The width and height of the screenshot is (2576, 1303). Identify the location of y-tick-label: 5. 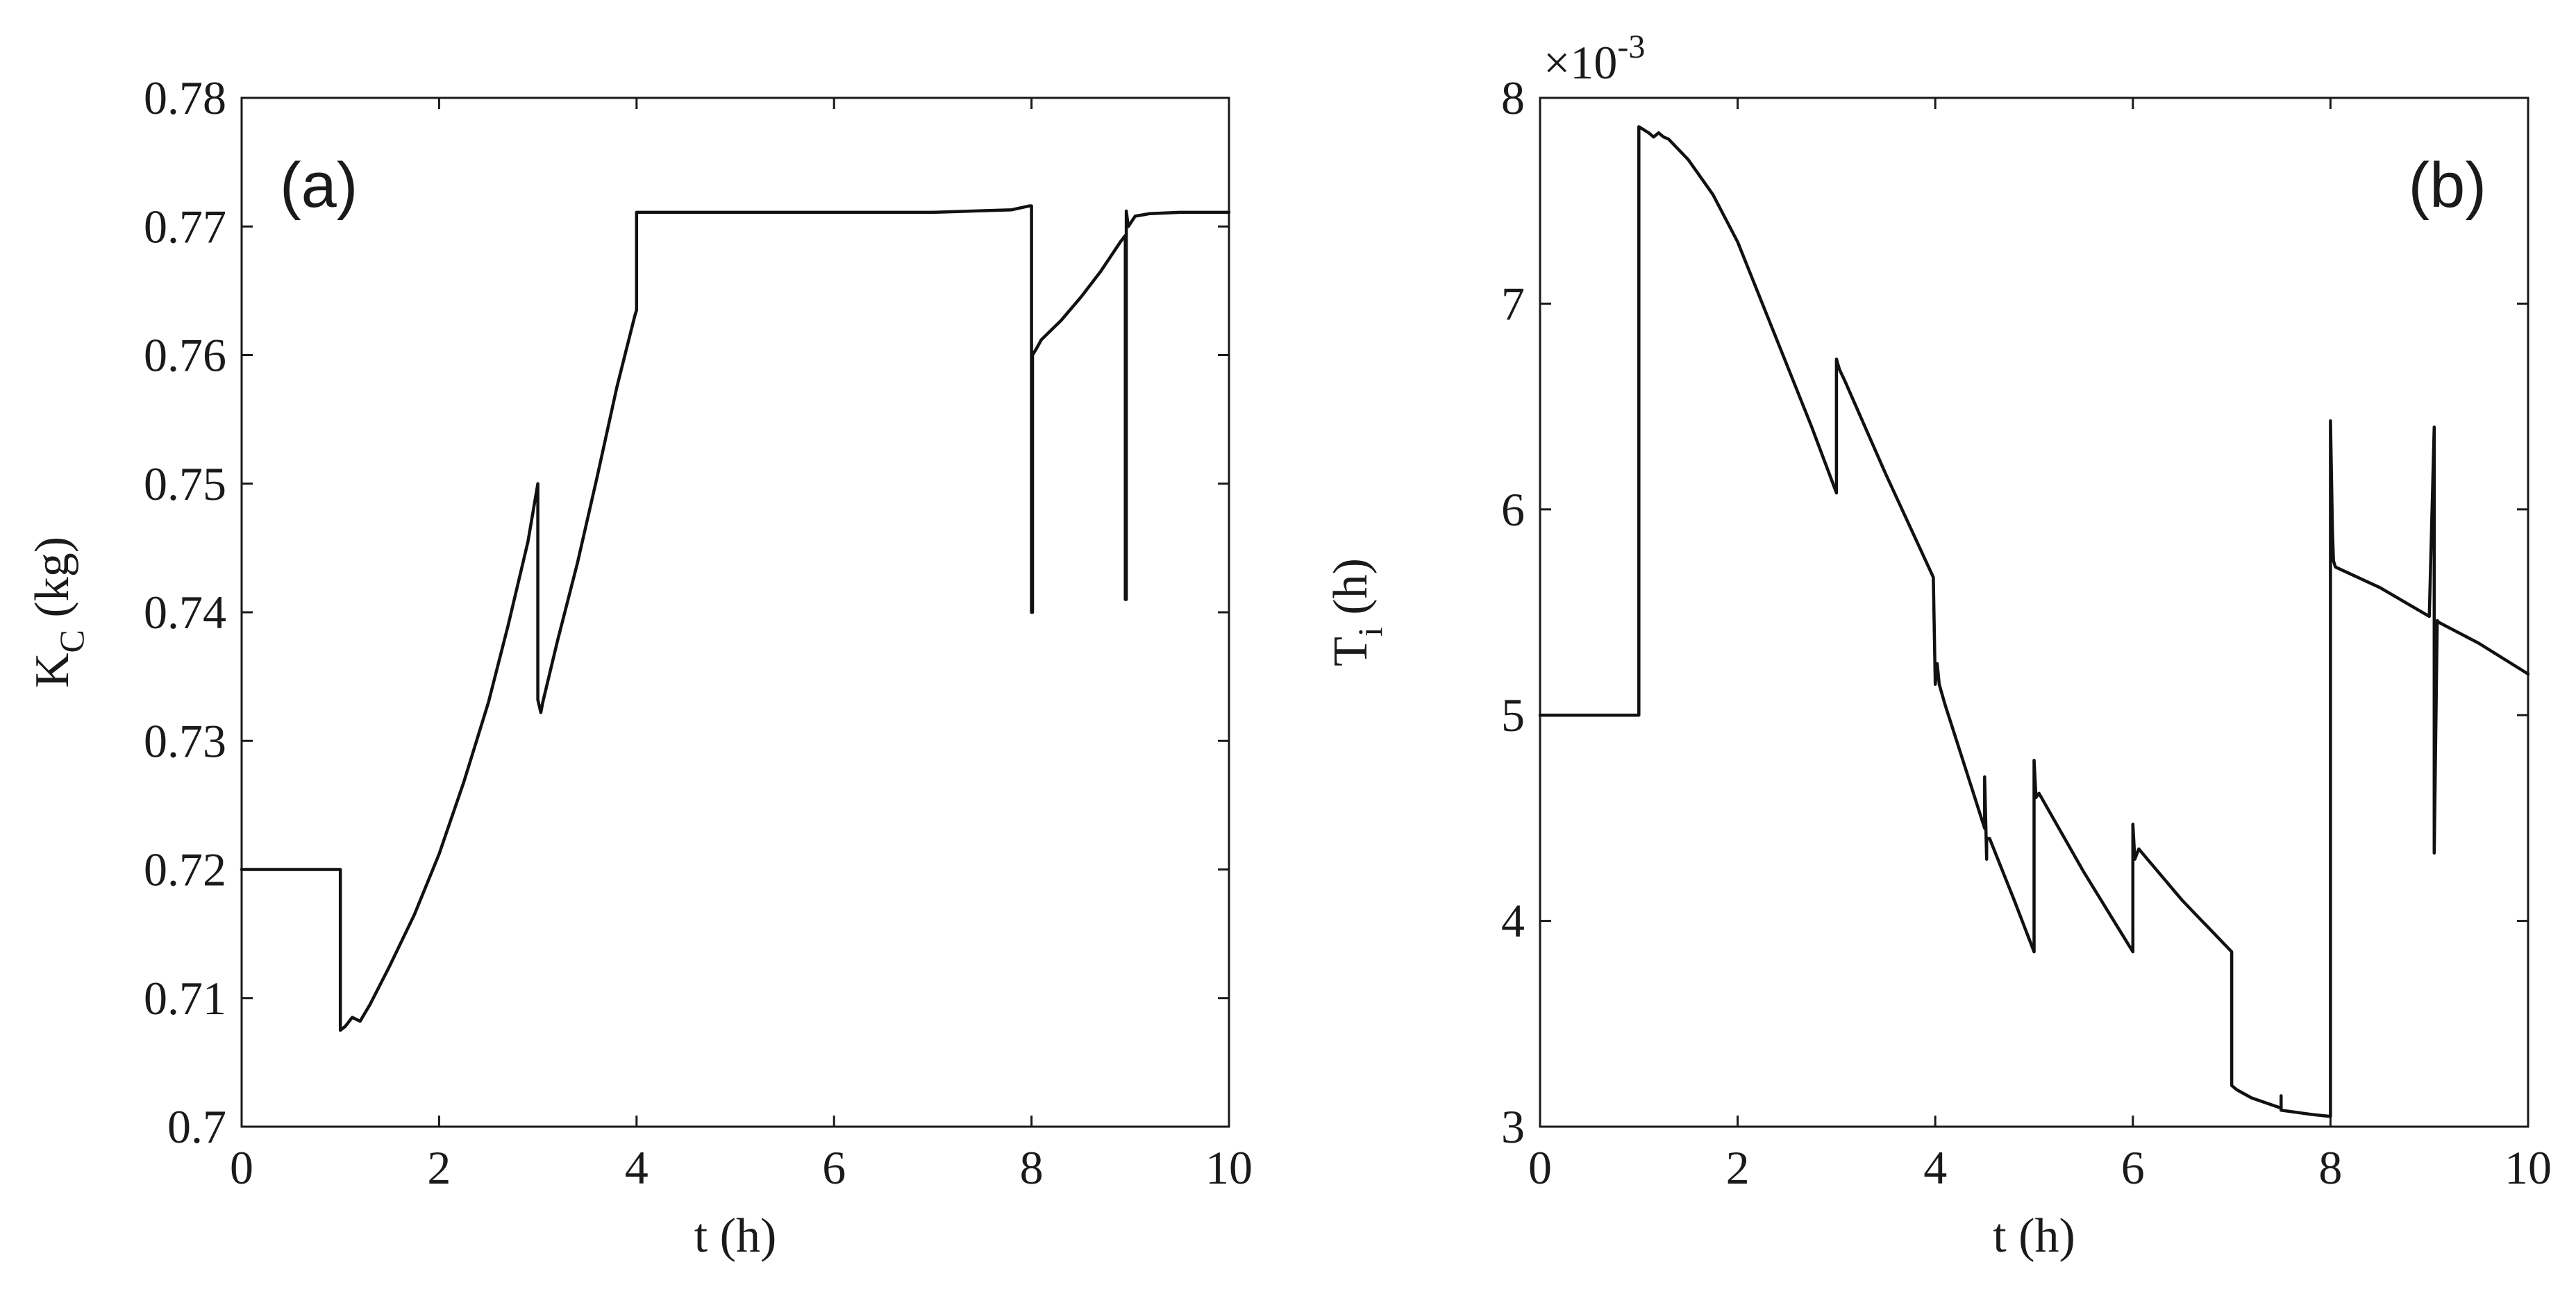
(1513, 715).